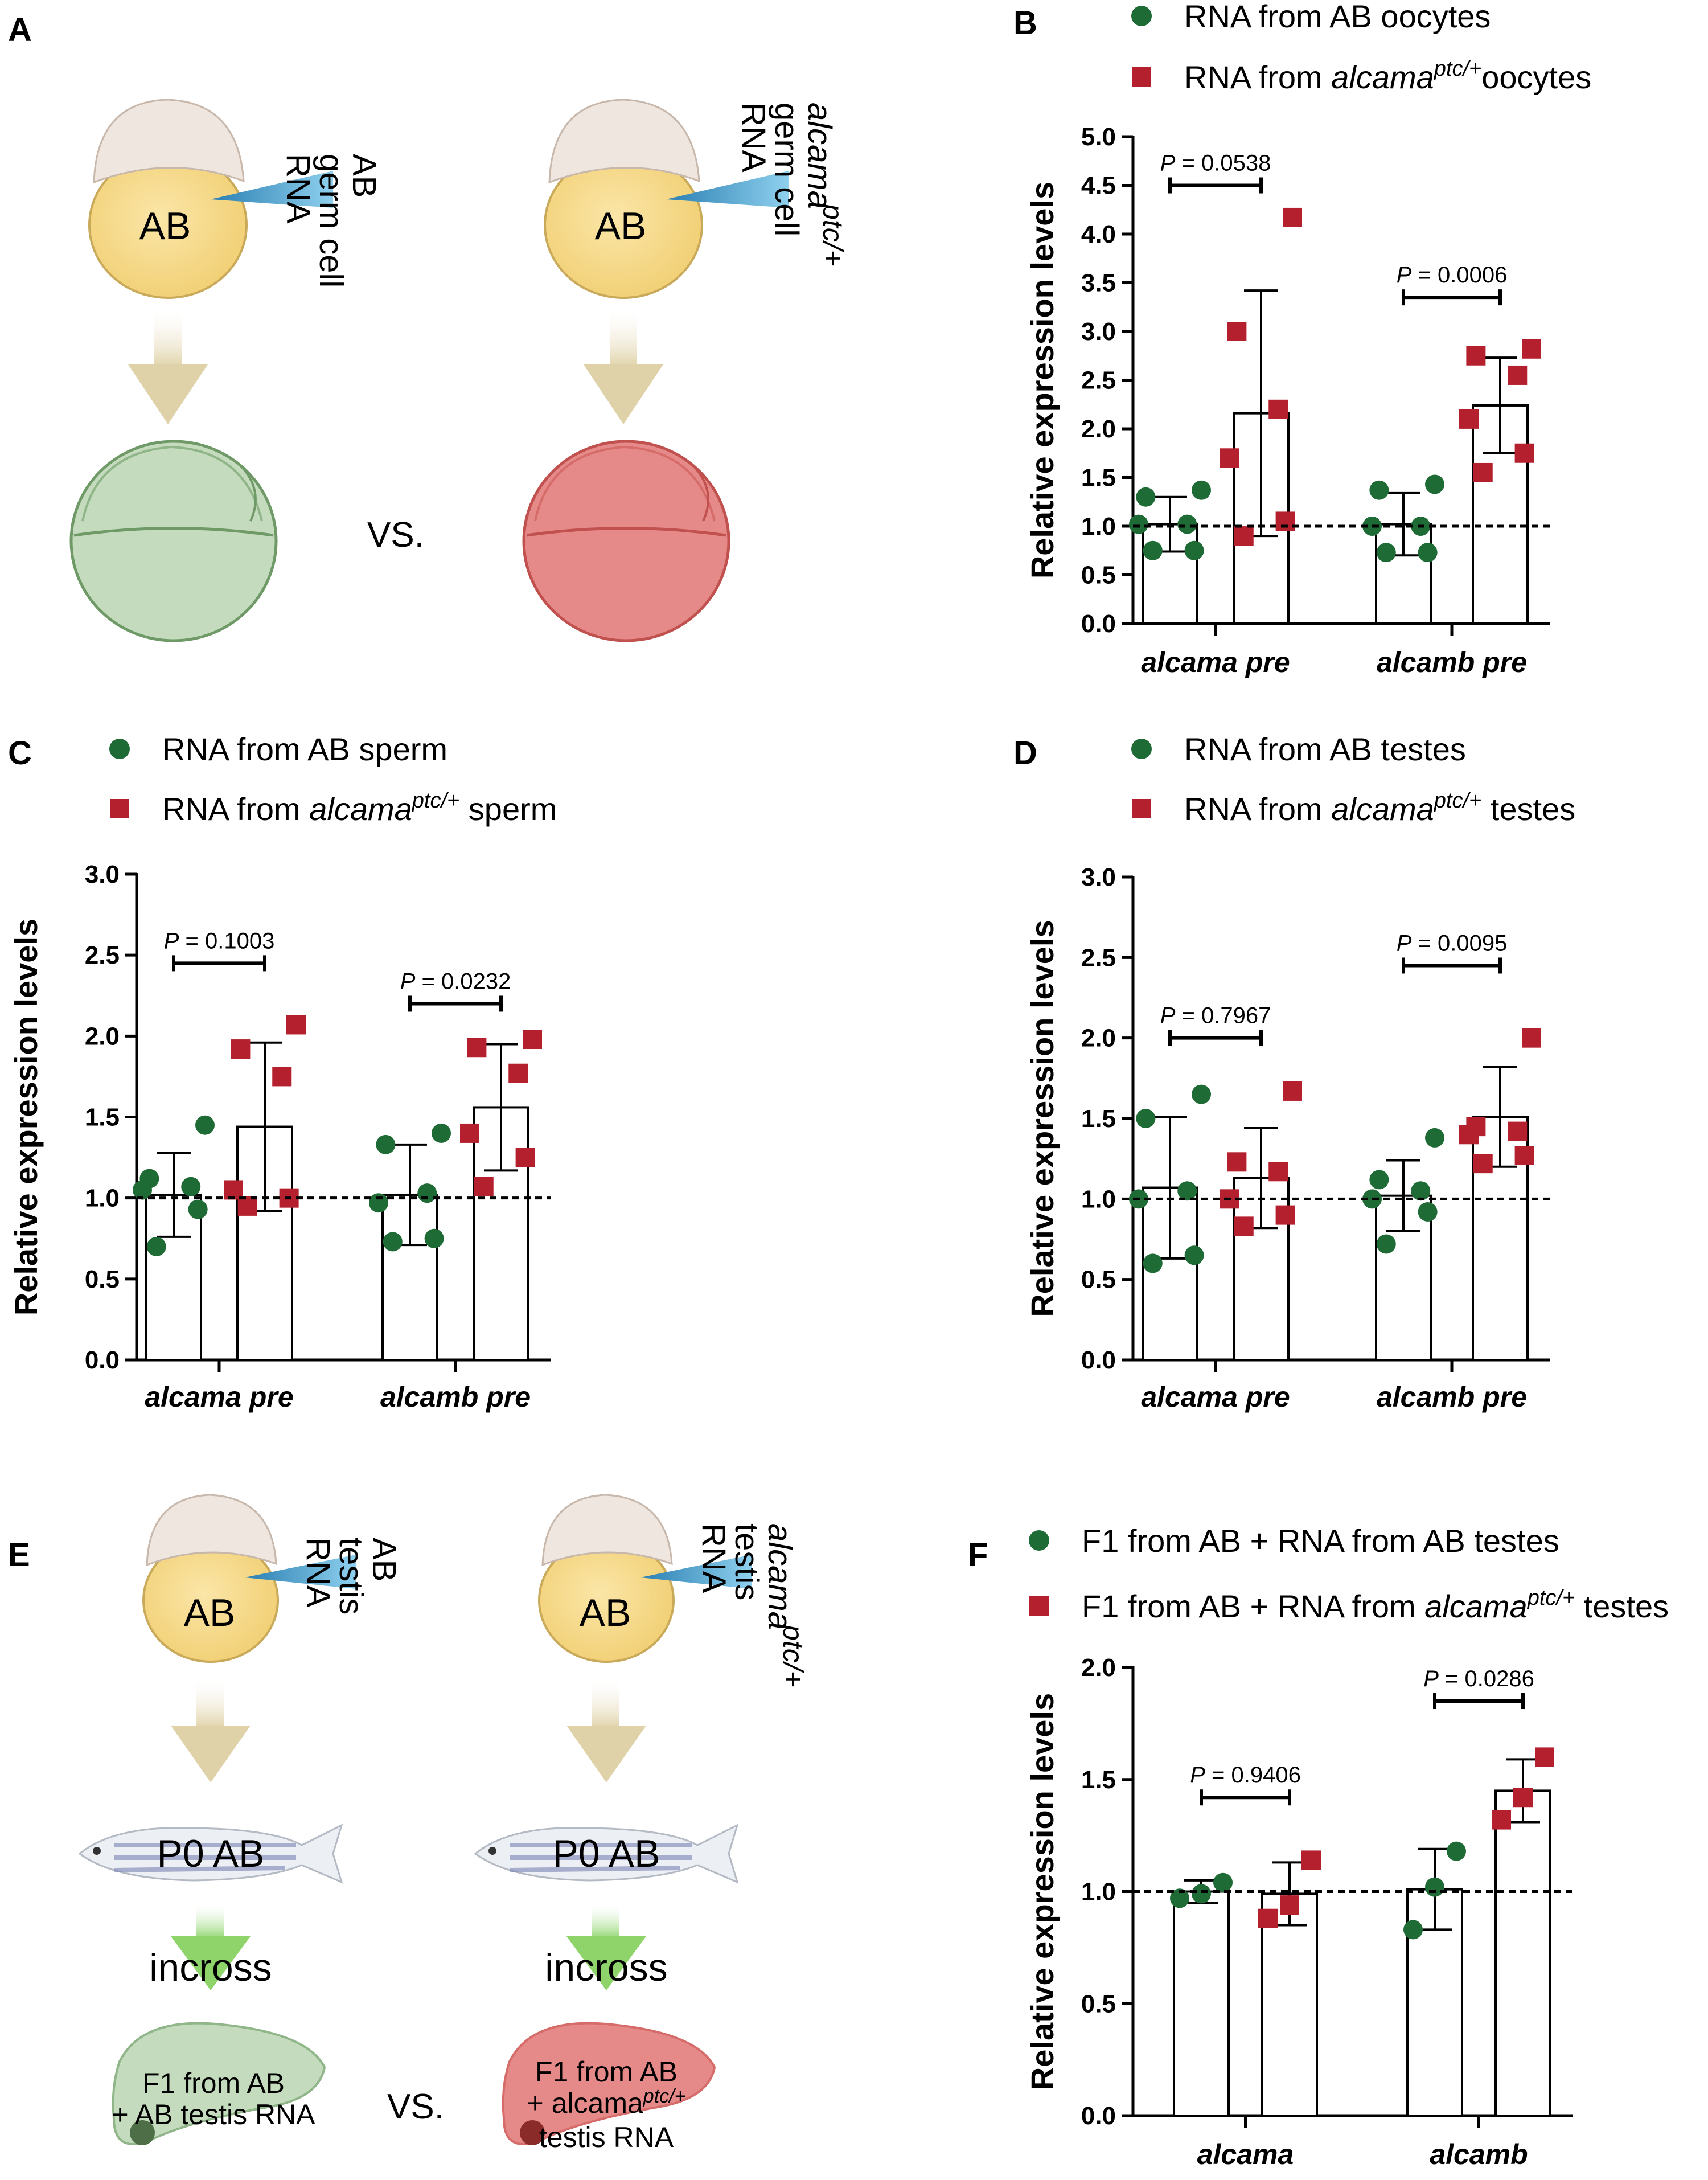 The width and height of the screenshot is (1708, 2180). Describe the element at coordinates (1098, 2116) in the screenshot. I see `y-tick-label: 0.0` at that location.